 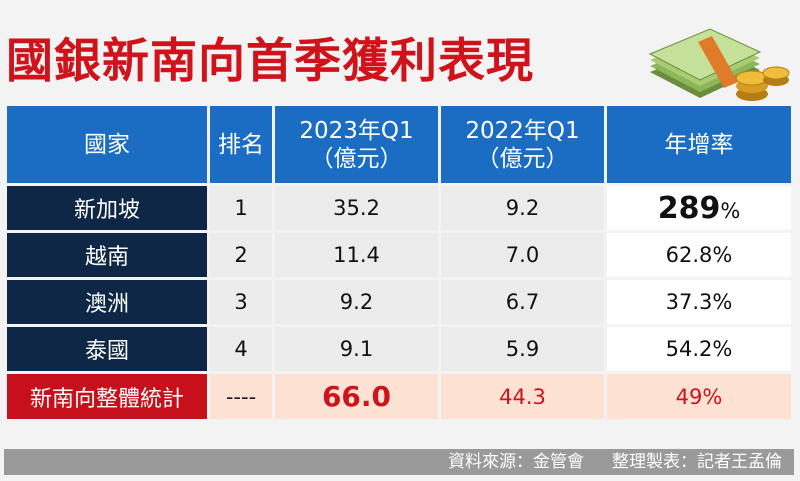 I want to click on table-row: 泰國 4 9.1 5.9 54.2%, so click(x=399, y=349).